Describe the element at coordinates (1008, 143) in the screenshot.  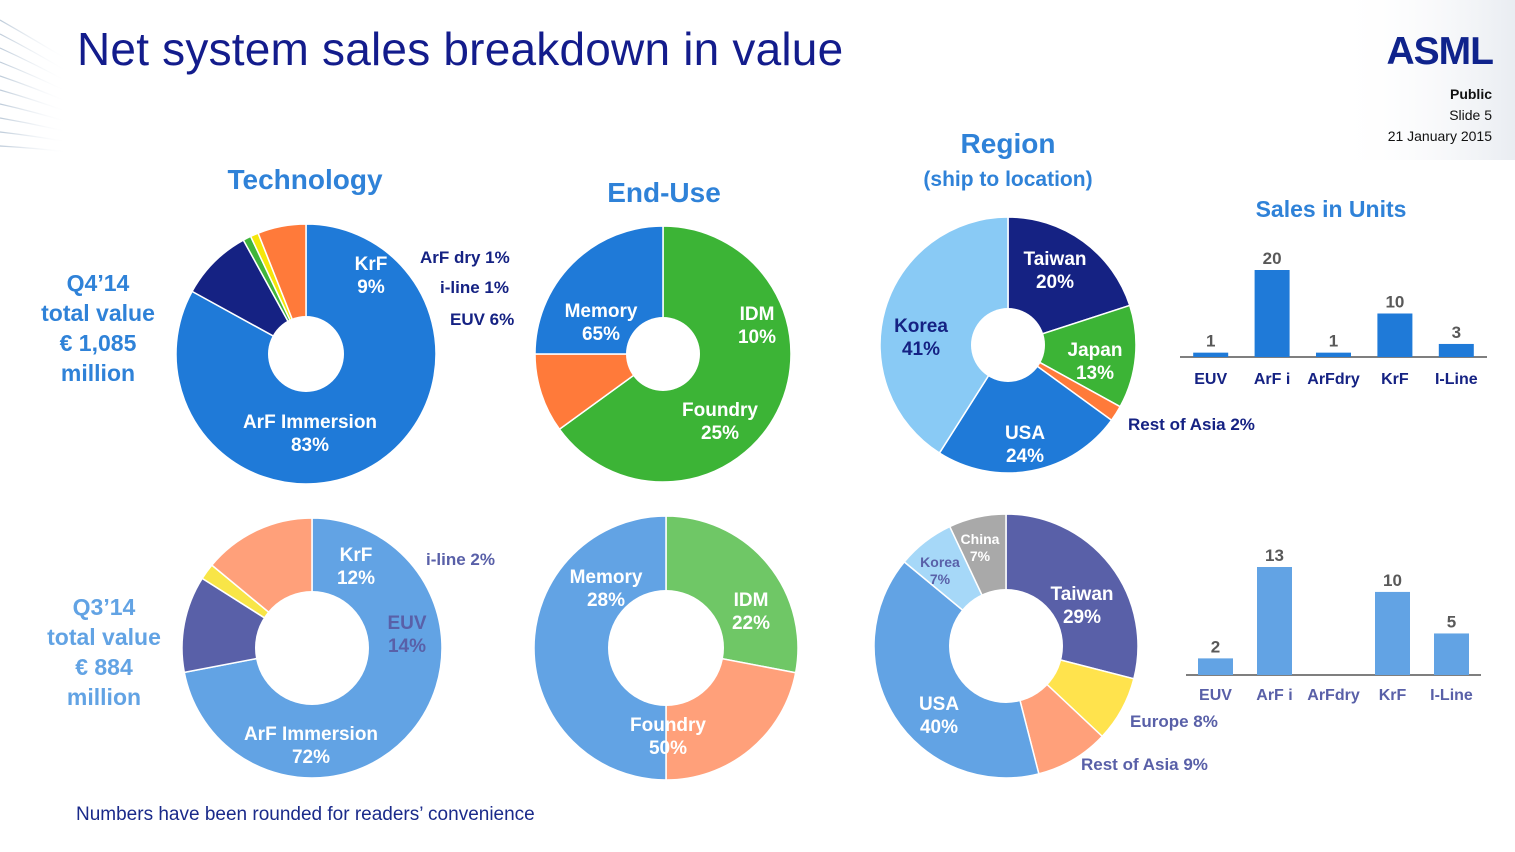
I see `header-region: Region` at that location.